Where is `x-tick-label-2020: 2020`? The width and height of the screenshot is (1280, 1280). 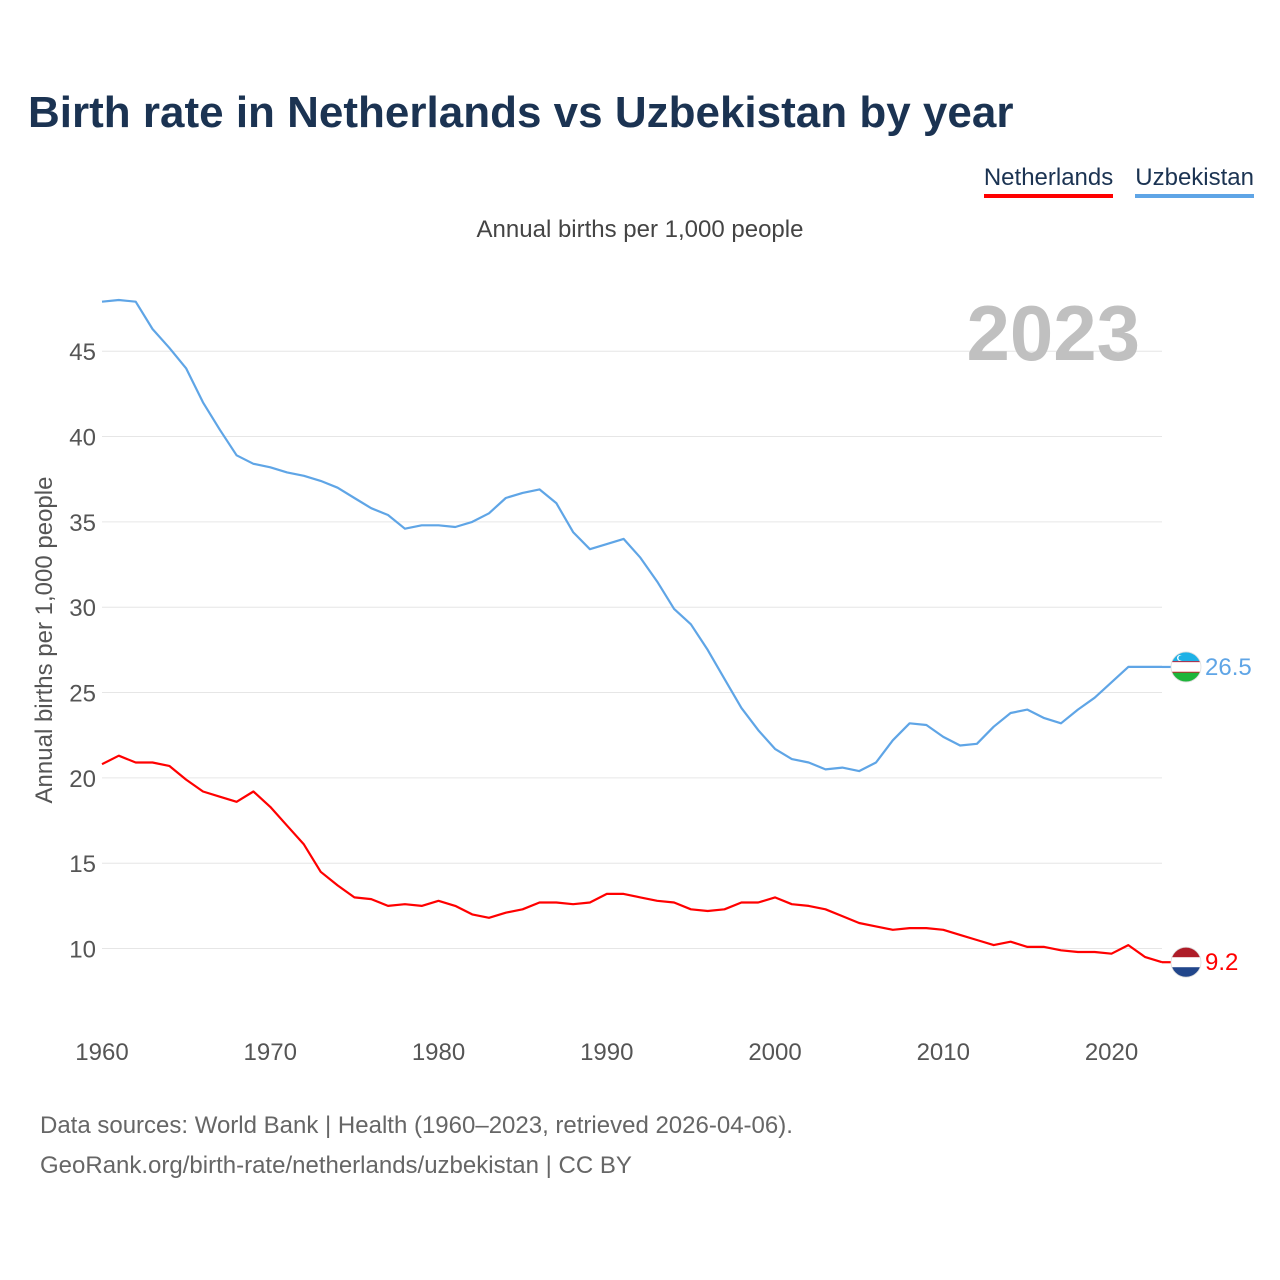 x-tick-label-2020: 2020 is located at coordinates (1111, 1052).